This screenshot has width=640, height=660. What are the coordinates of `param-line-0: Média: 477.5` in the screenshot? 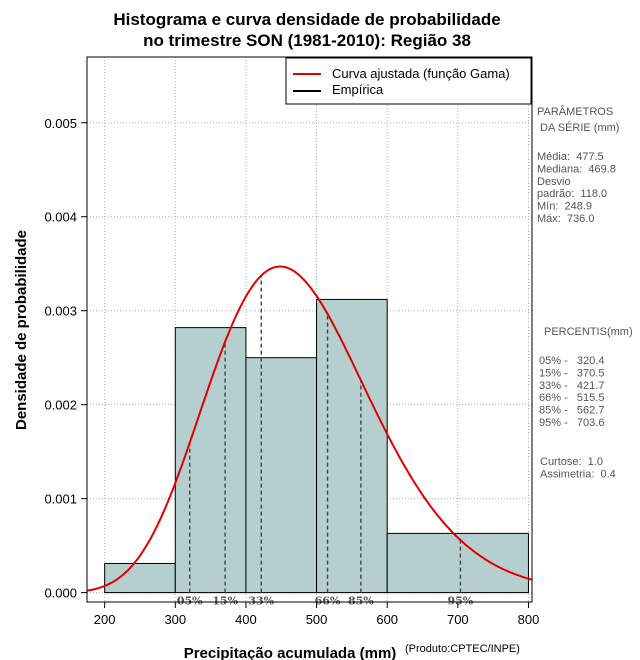 It's located at (570, 157).